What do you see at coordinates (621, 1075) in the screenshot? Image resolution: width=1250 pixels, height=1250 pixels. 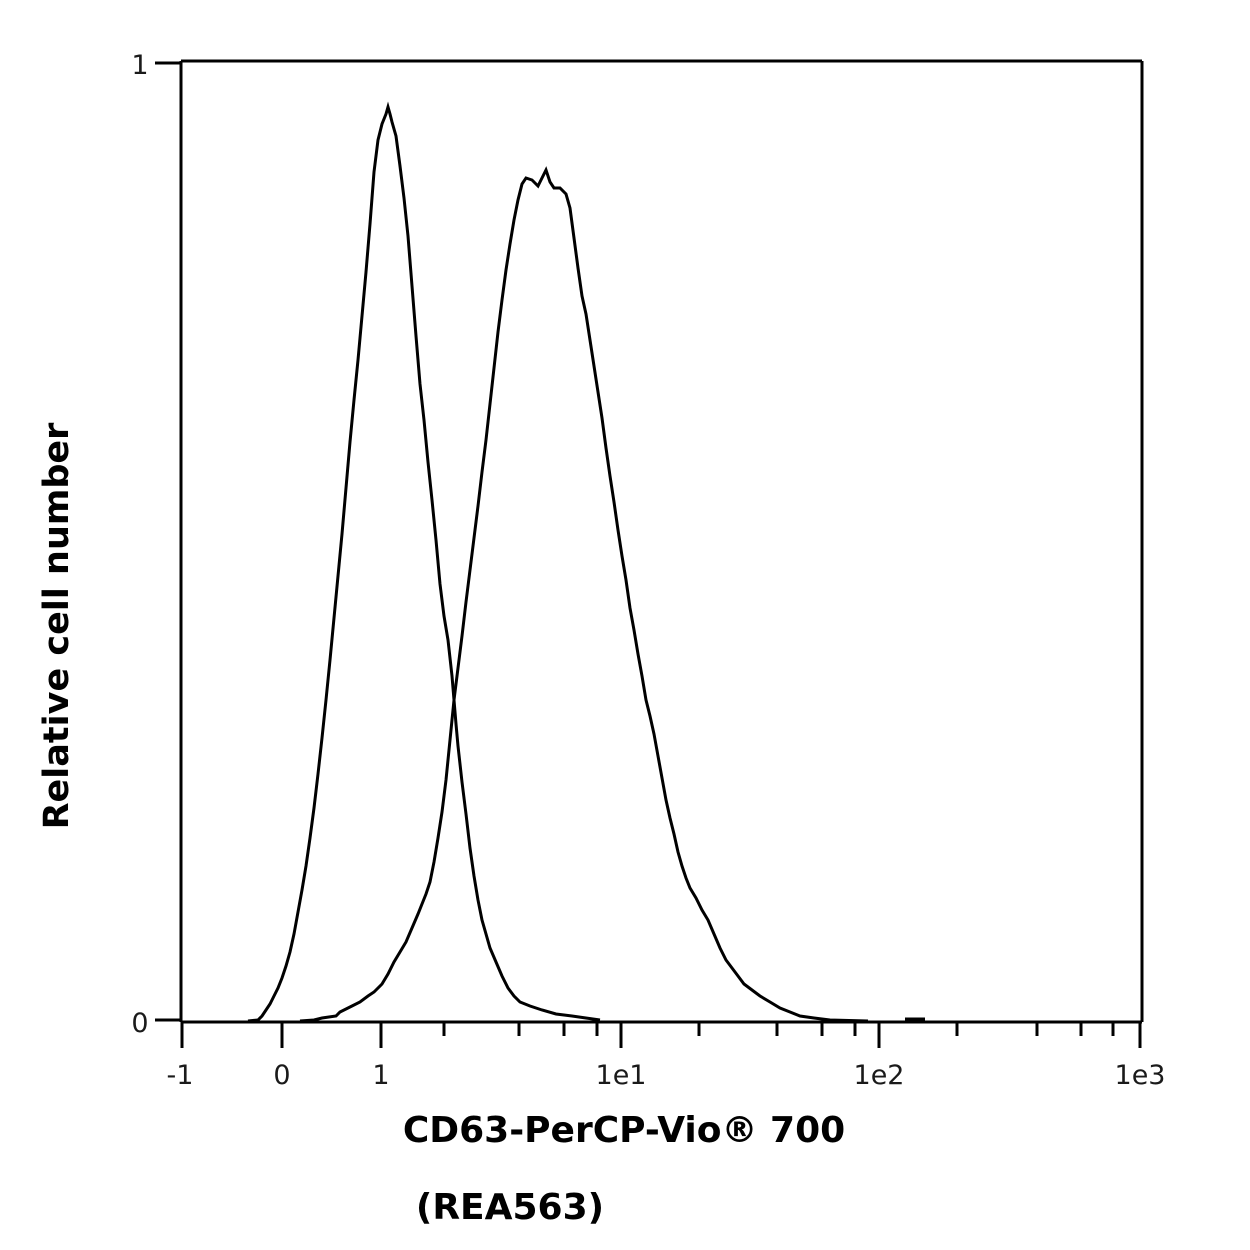 I see `x-tick-label: 1e1` at bounding box center [621, 1075].